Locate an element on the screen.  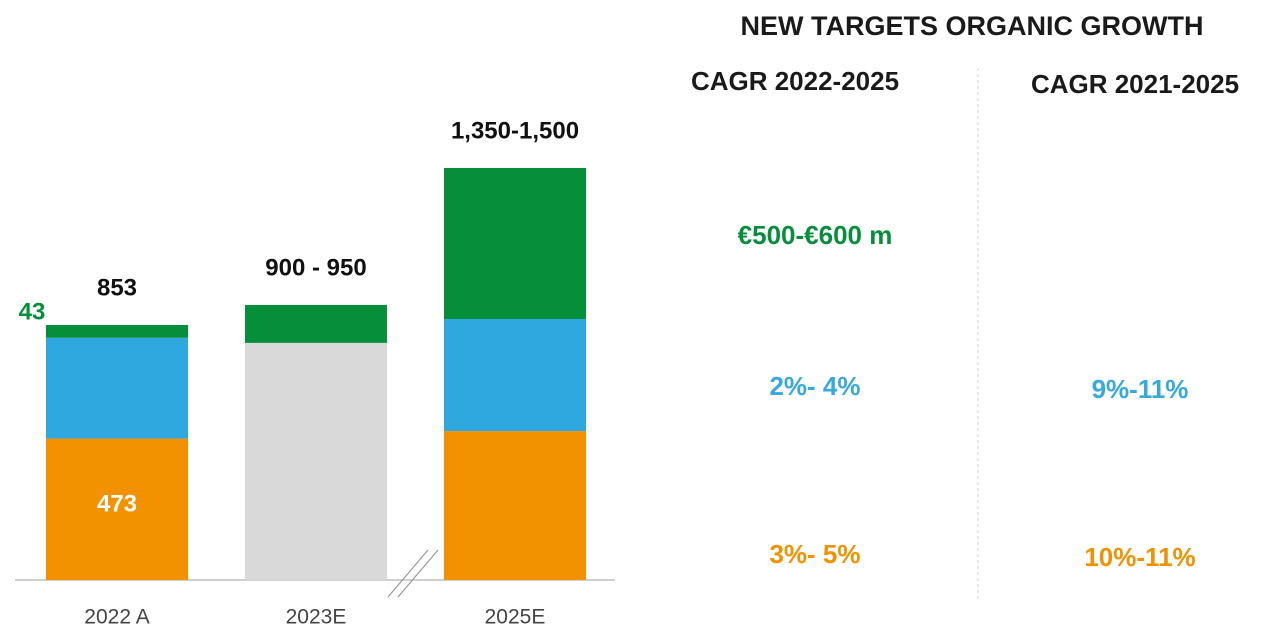
segment-label: 43 is located at coordinates (32, 311).